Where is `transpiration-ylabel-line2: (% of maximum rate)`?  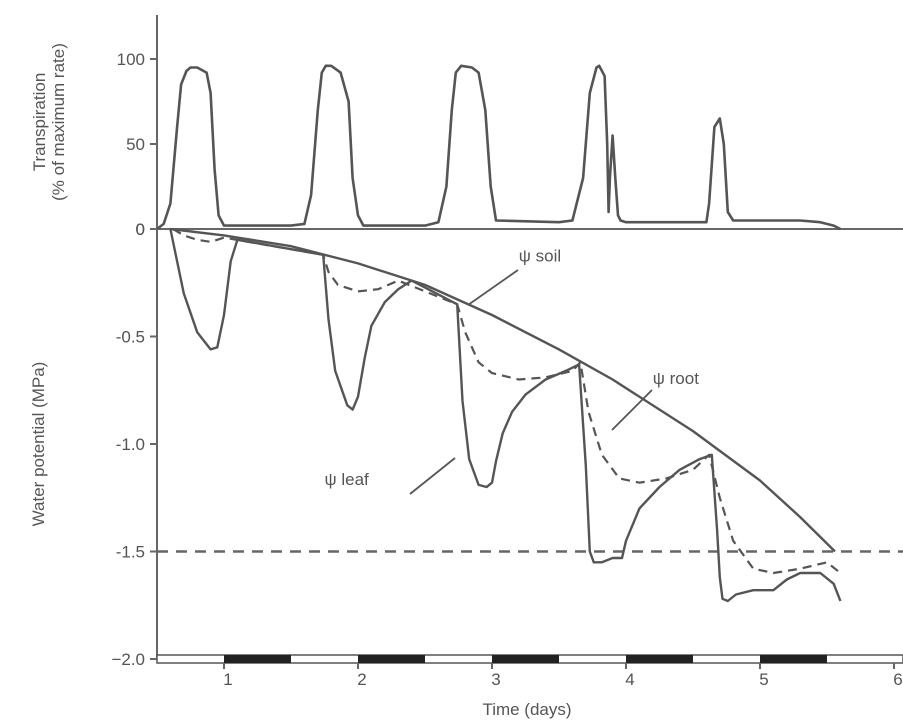 transpiration-ylabel-line2: (% of maximum rate) is located at coordinates (58, 122).